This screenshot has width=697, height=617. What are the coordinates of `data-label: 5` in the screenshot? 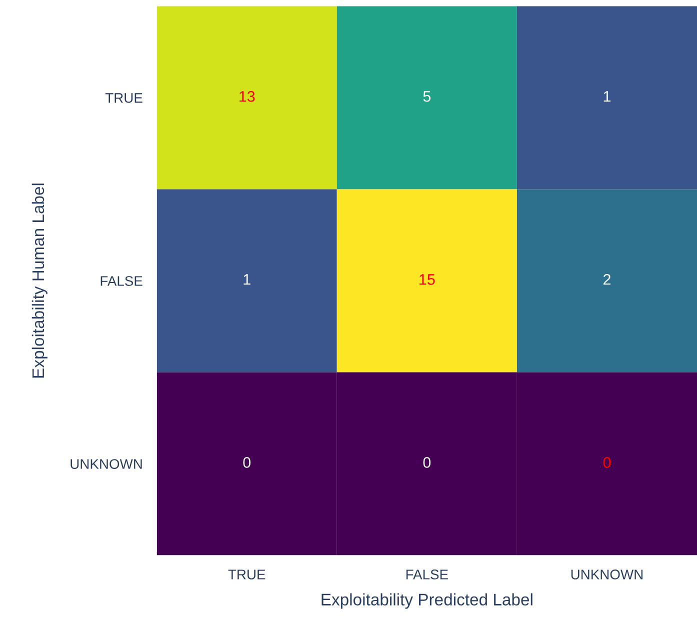 It's located at (427, 96).